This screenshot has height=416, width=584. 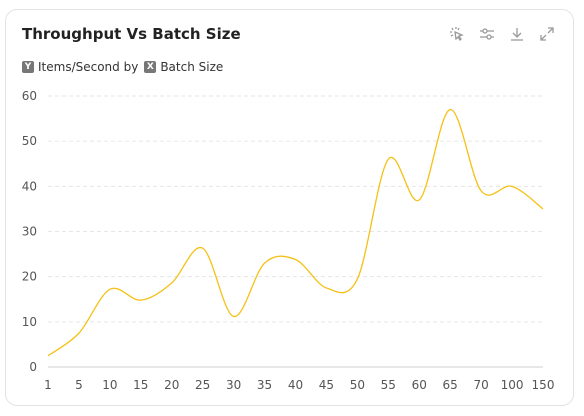 I want to click on axis-legend: Y Items/Second by X Batch Size, so click(x=122, y=67).